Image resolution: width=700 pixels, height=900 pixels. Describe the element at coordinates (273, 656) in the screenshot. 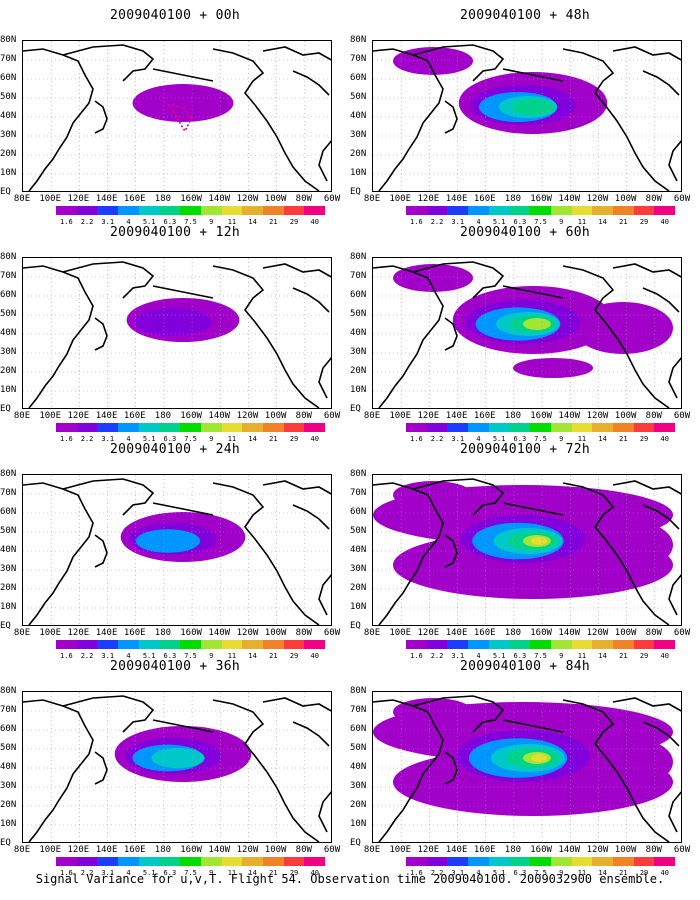

I see `colorbar-label: 21` at that location.